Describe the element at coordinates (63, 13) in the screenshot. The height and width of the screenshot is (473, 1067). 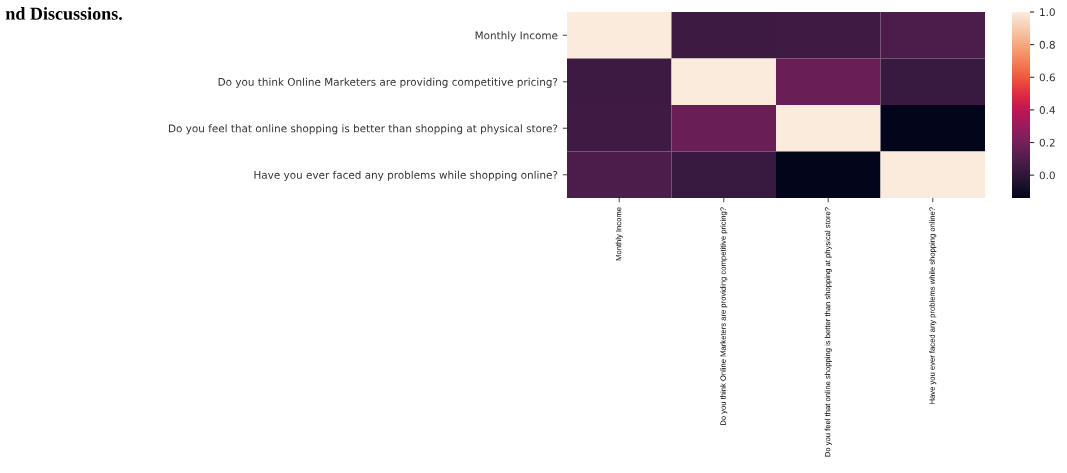
I see `text: nd Discussions.` at that location.